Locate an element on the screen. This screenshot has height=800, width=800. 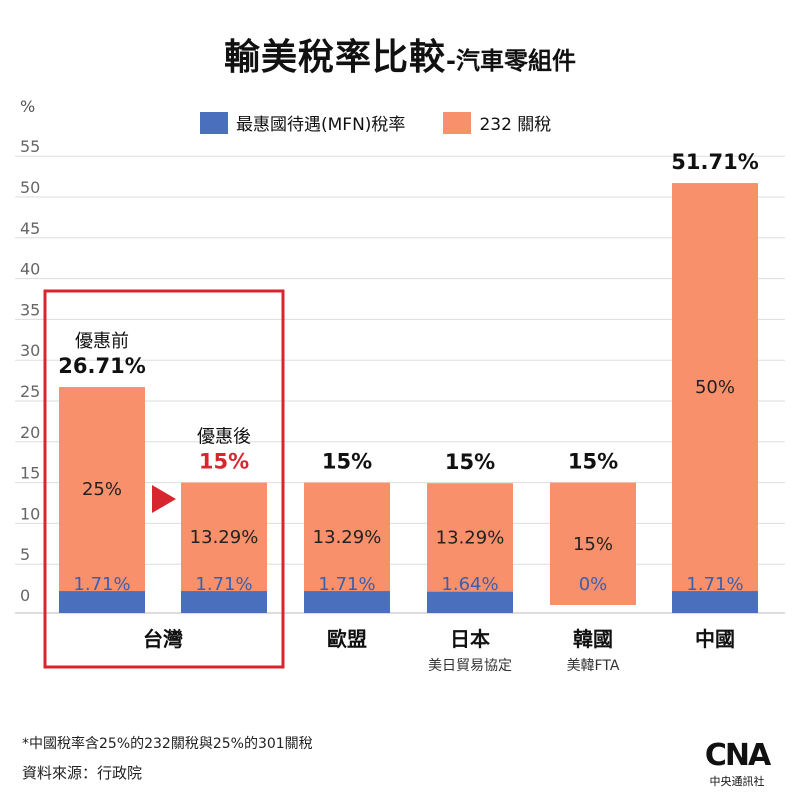
chart-title-sub: -汽車零組件 is located at coordinates (511, 61).